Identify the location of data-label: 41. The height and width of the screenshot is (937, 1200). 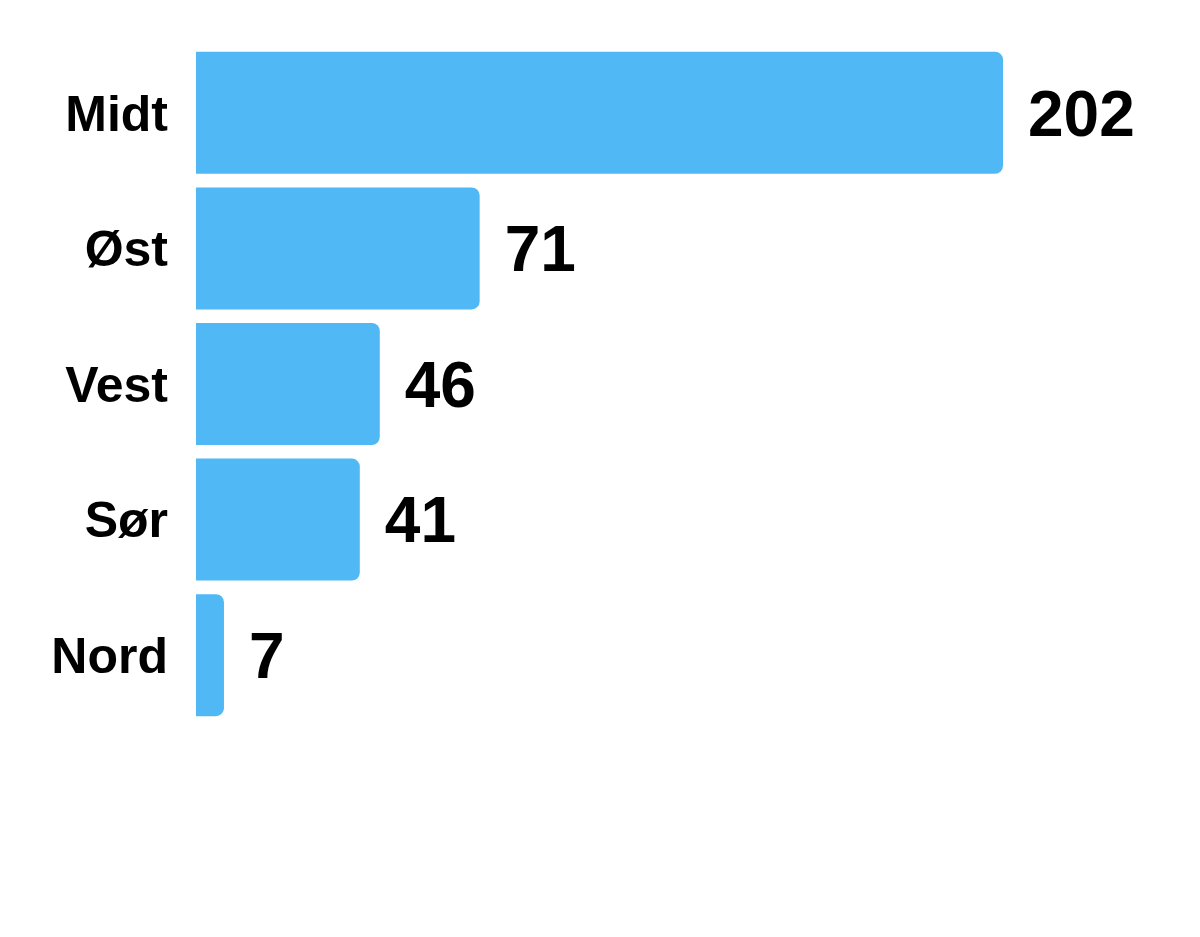
(420, 520).